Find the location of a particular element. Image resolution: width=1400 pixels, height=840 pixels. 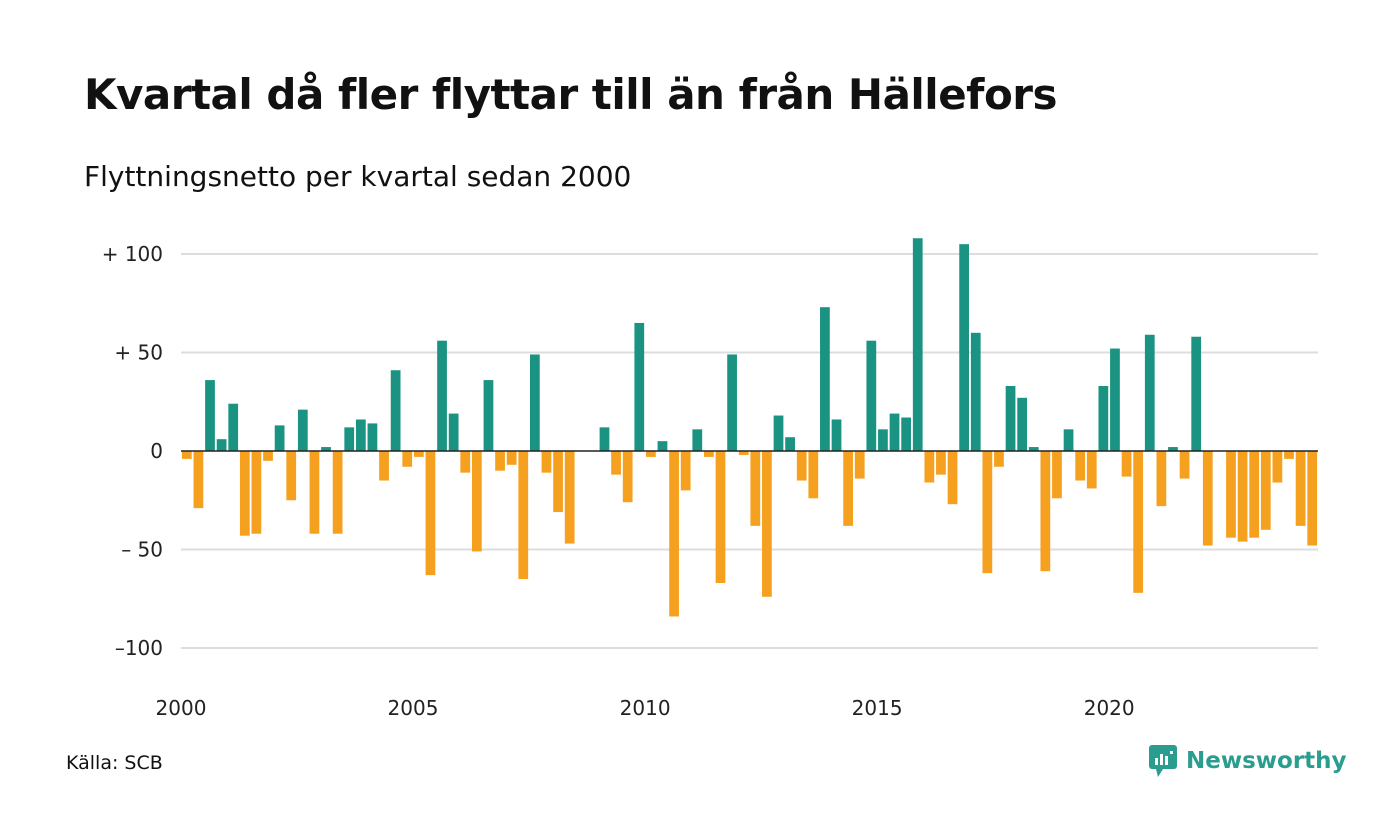

brand: Newsworthy is located at coordinates (1247, 761).